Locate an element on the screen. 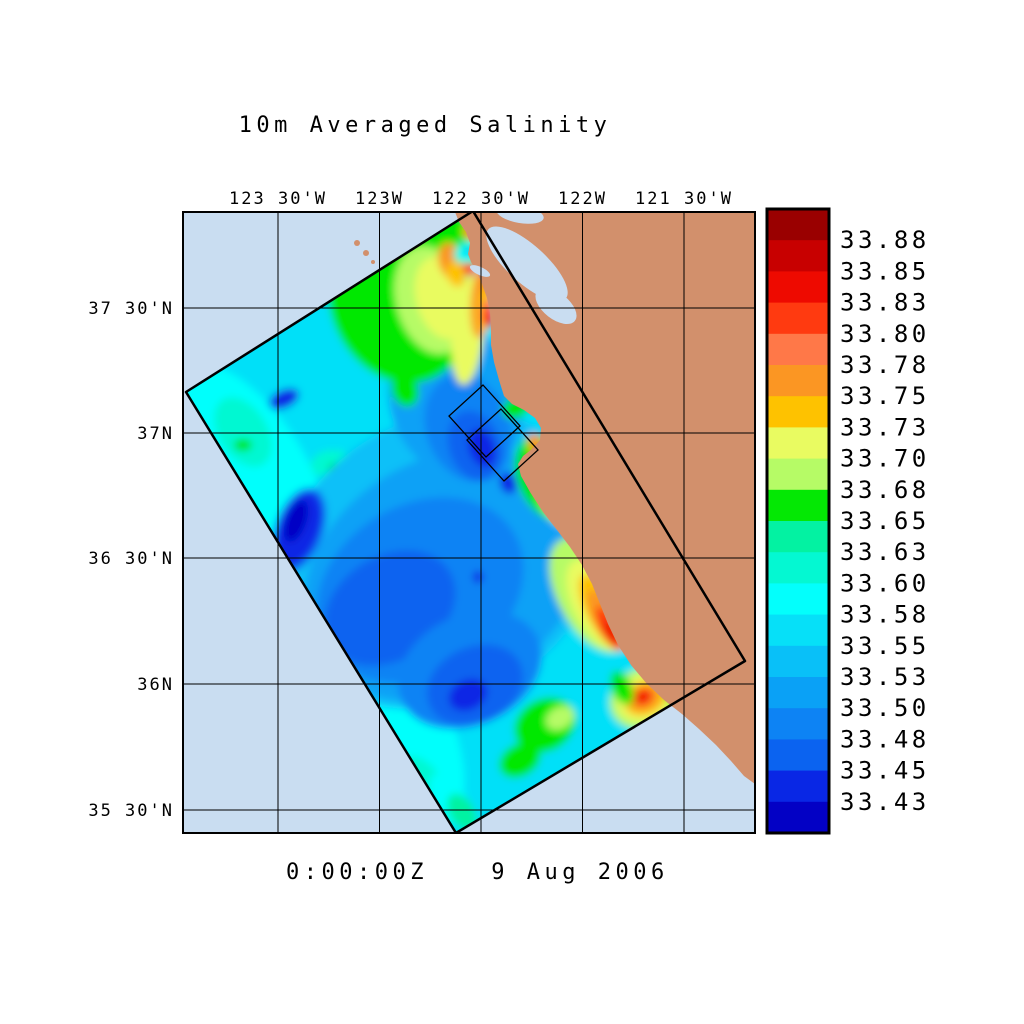 The height and width of the screenshot is (1024, 1024). colorbar-tick-label: 33.75 is located at coordinates (885, 396).